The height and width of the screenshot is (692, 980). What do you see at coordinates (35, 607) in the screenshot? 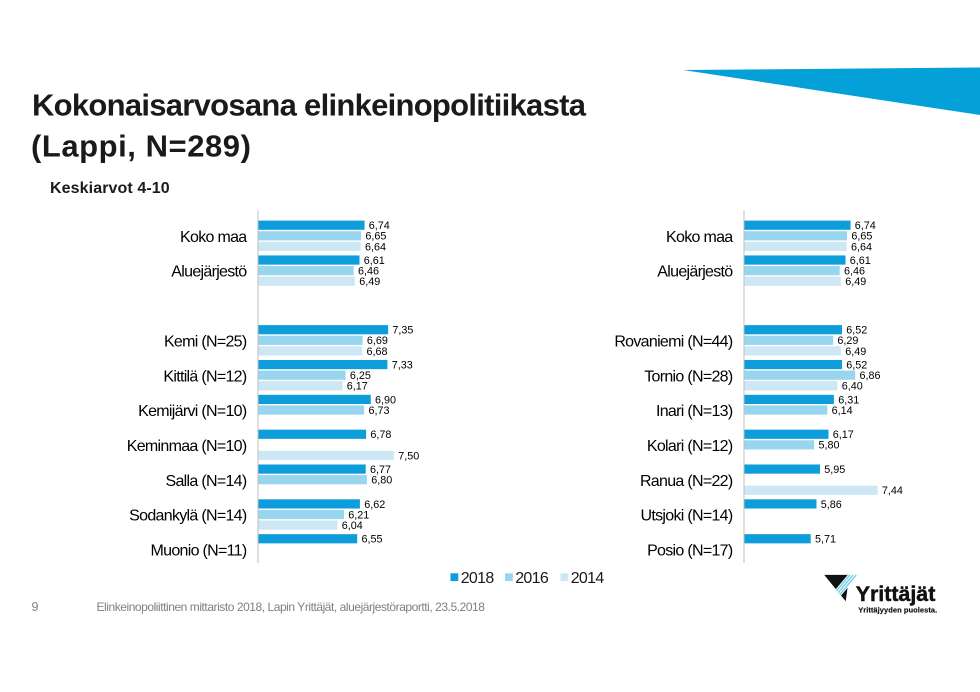
I see `svg-text: 9` at bounding box center [35, 607].